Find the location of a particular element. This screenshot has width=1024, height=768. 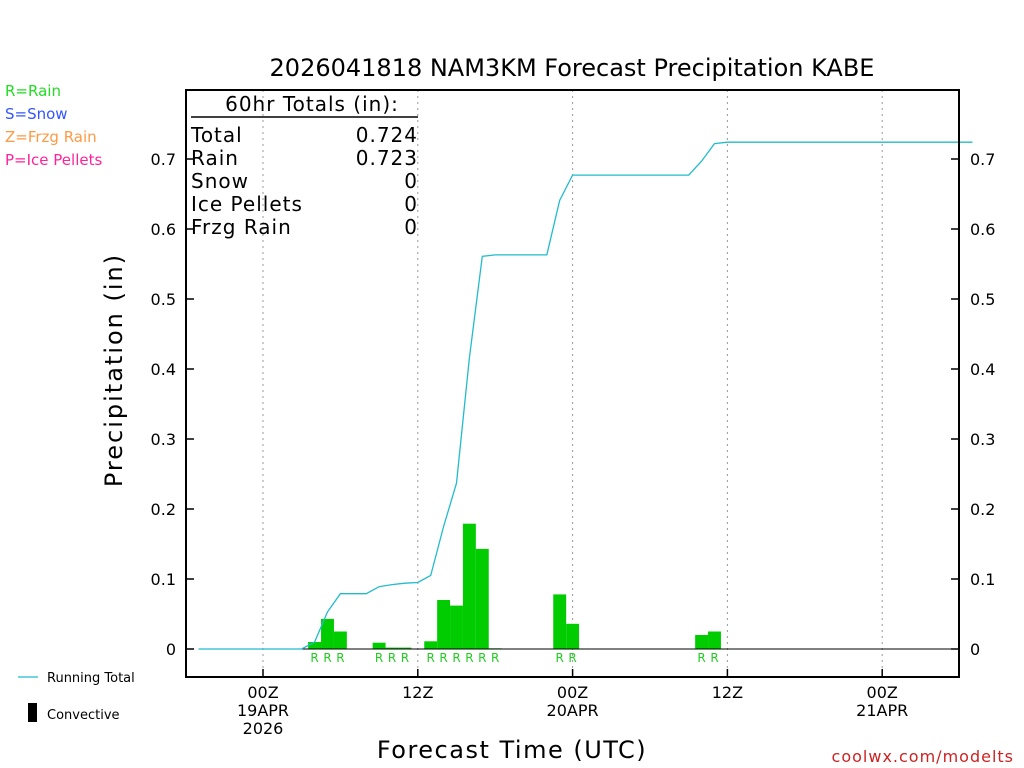

y-tick-label-left: 0.1 is located at coordinates (163, 579).